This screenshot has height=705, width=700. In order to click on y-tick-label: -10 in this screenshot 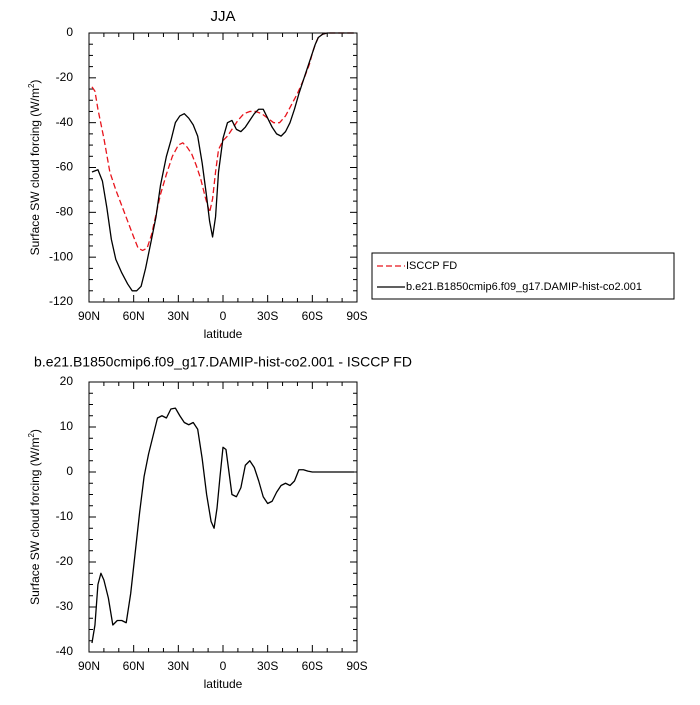, I will do `click(65, 516)`.